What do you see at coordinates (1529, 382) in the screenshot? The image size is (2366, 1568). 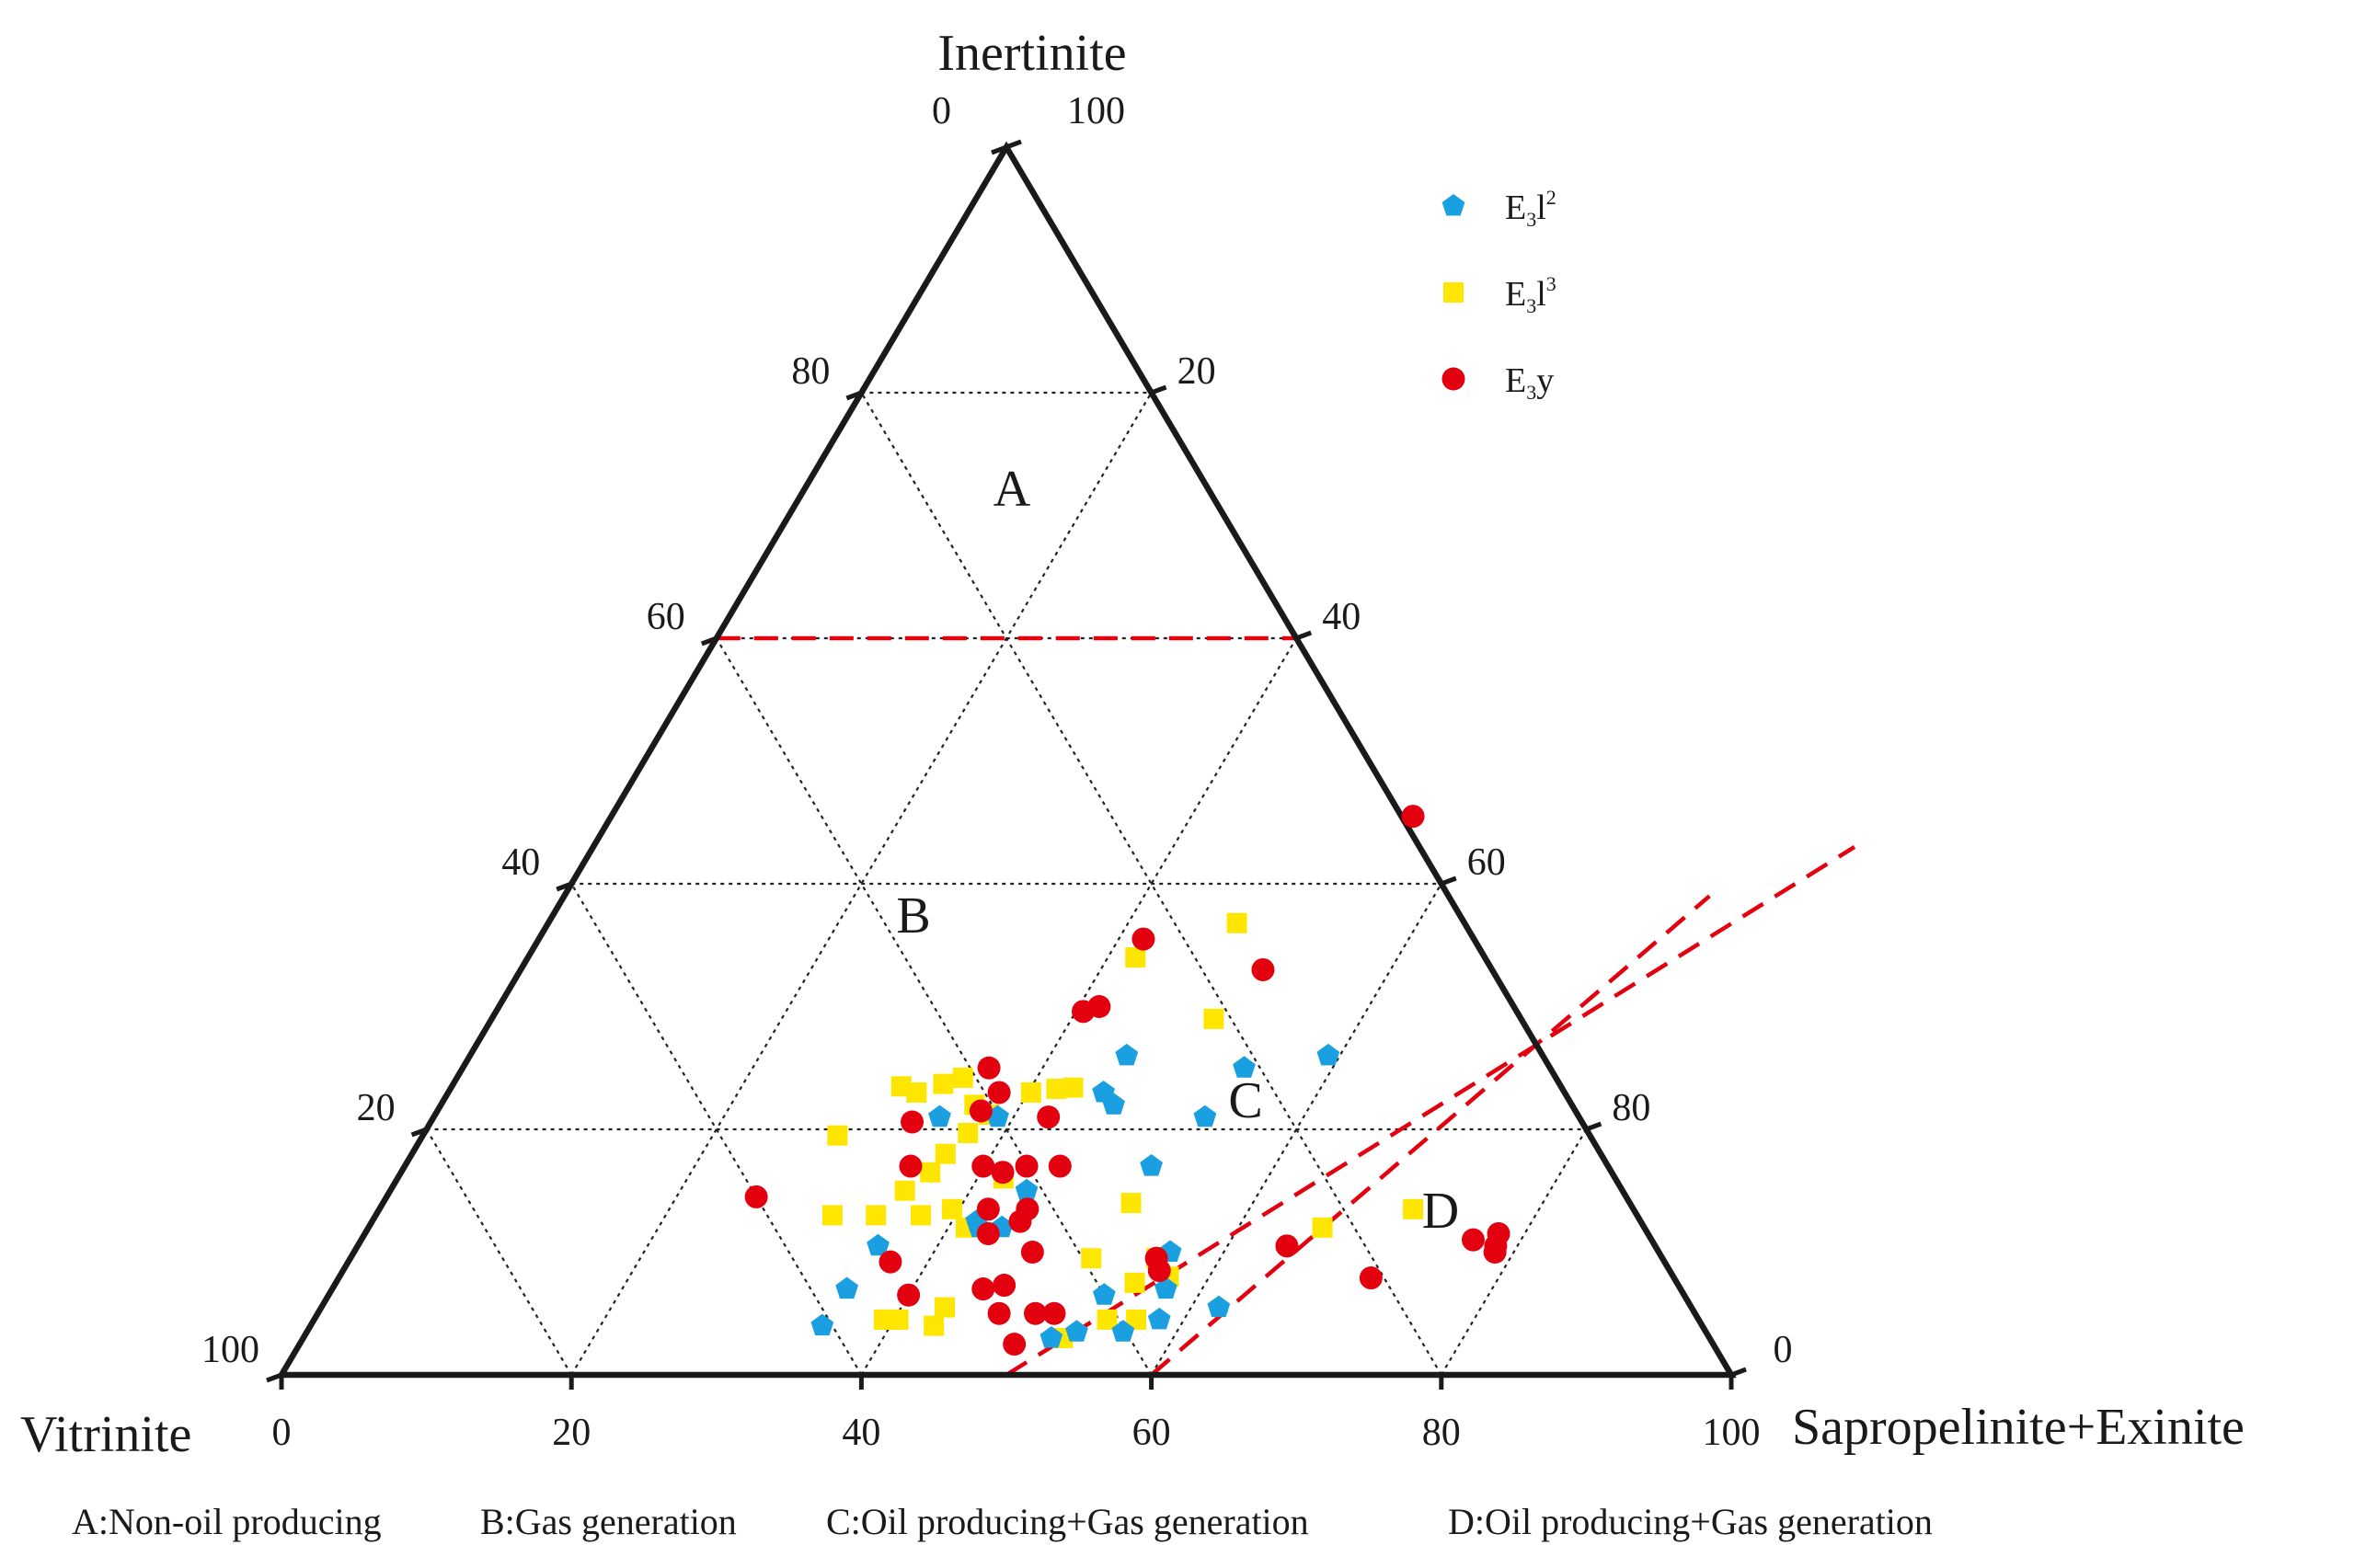 I see `legend-label-e3y: E3y` at bounding box center [1529, 382].